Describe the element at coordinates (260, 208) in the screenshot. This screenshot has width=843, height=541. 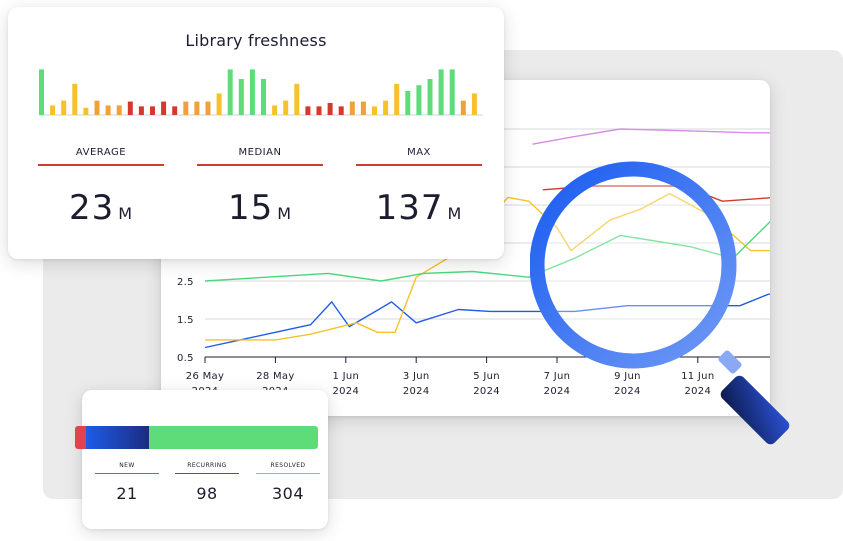
I see `stat-value: 15 M` at that location.